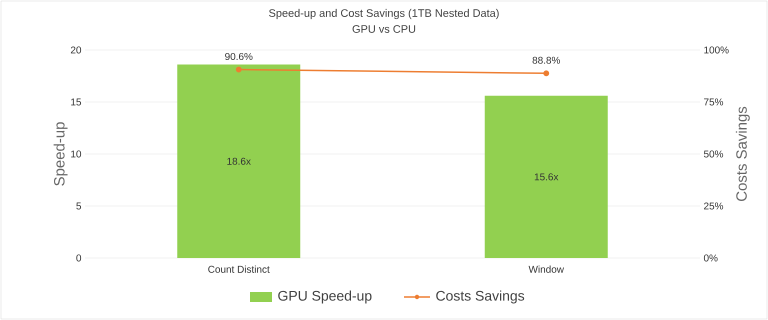 The width and height of the screenshot is (768, 320). What do you see at coordinates (79, 258) in the screenshot?
I see `y-tick-label: 0` at bounding box center [79, 258].